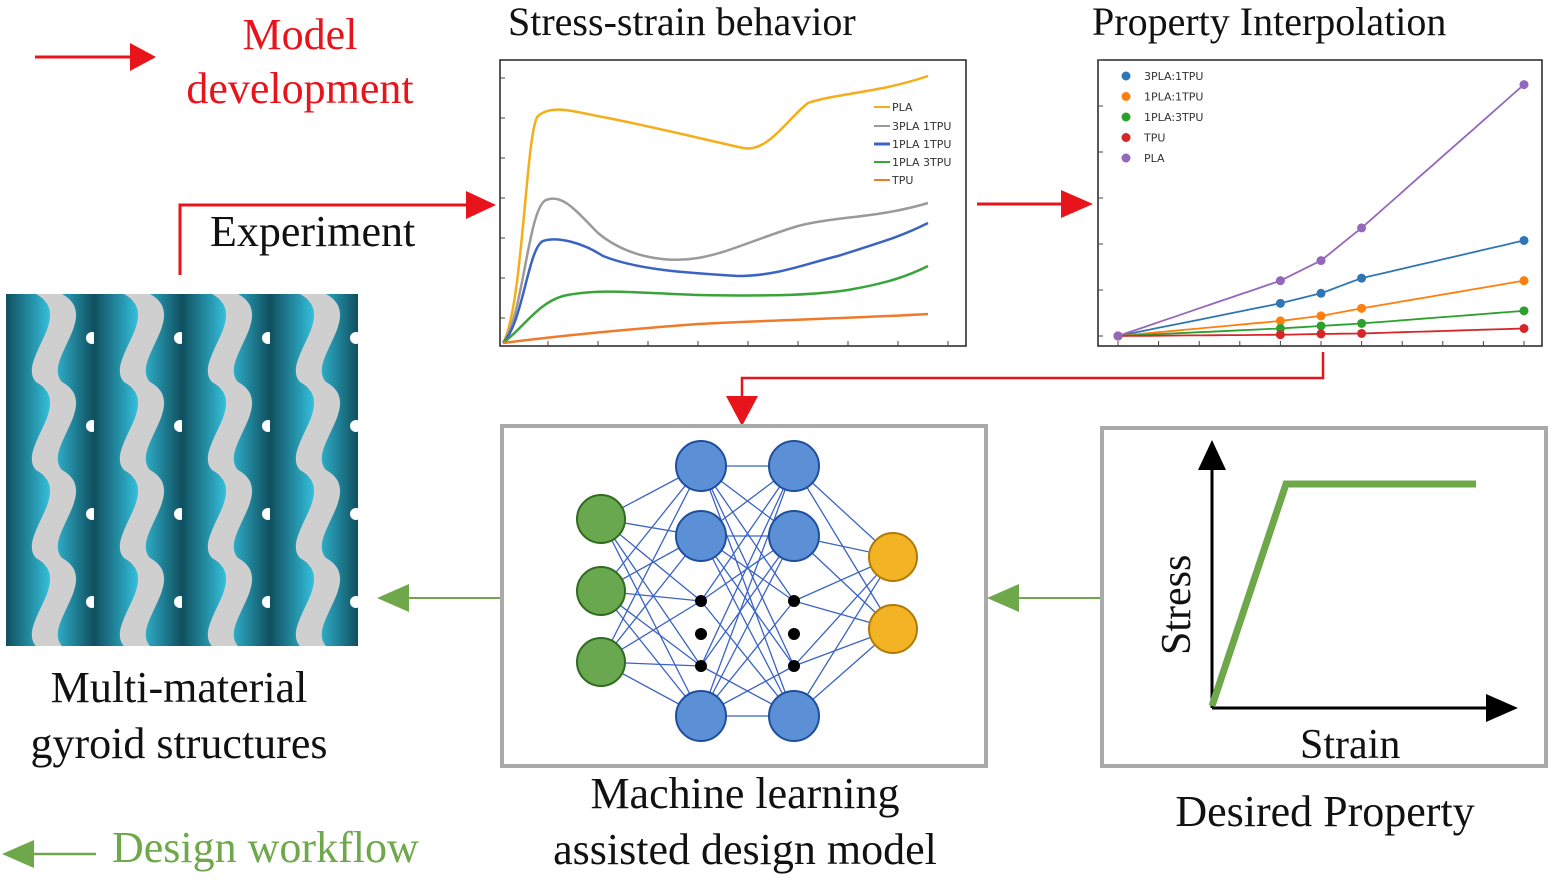  Describe the element at coordinates (1126, 117) in the screenshot. I see `legend-marker-1pla-3tpu` at that location.